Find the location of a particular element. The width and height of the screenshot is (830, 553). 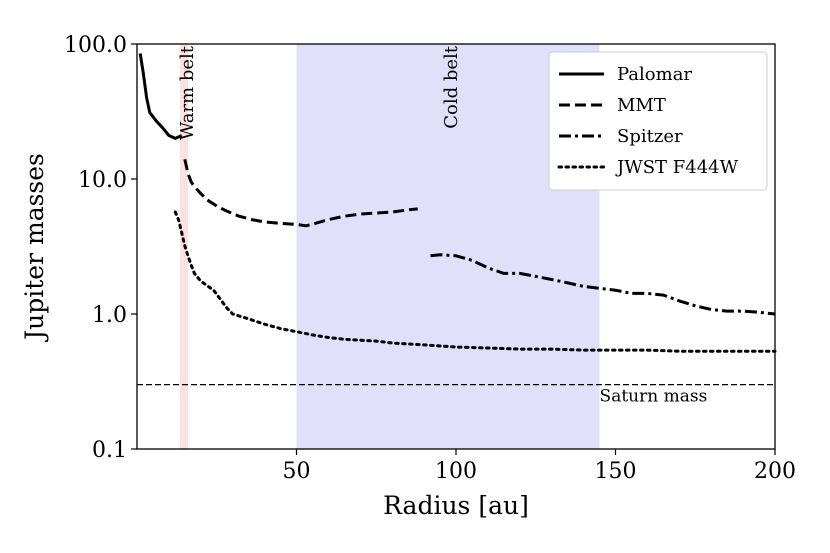

legend-label: Palomar is located at coordinates (654, 74).